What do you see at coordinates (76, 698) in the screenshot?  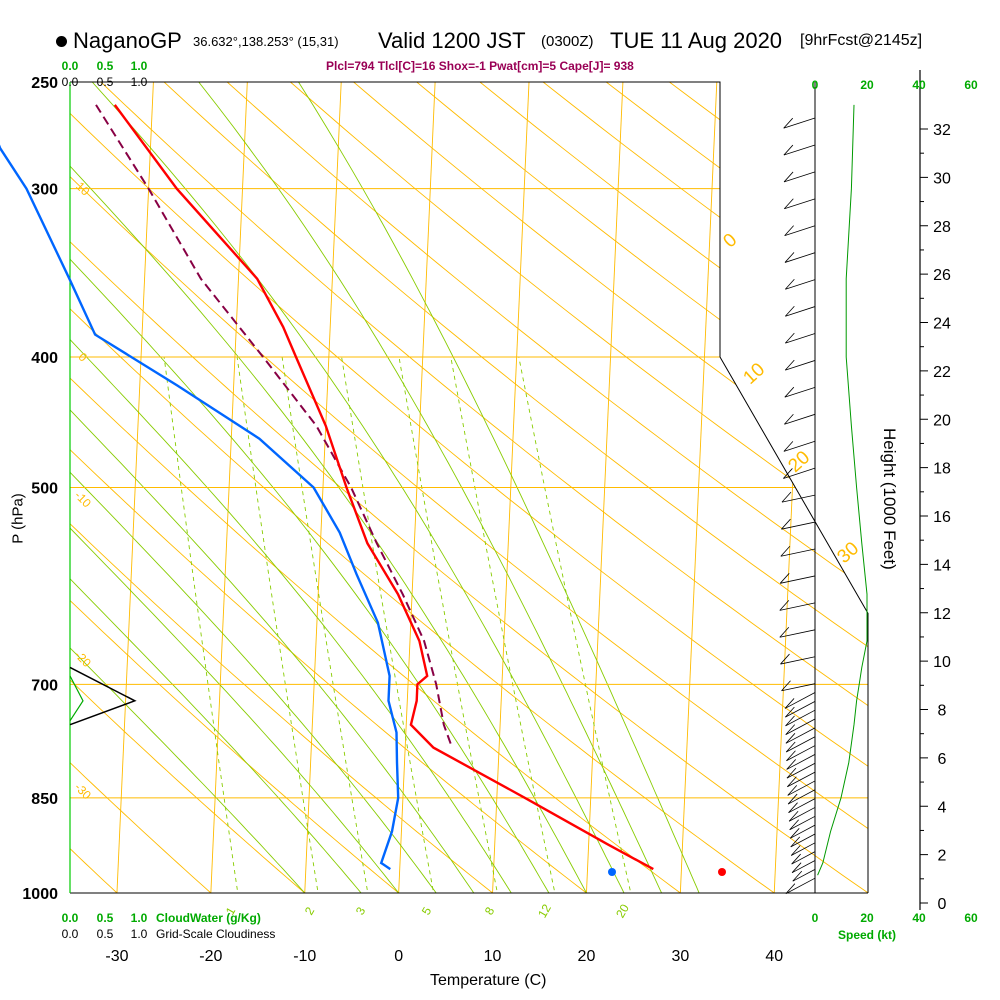 I see `cloudwater-profile` at bounding box center [76, 698].